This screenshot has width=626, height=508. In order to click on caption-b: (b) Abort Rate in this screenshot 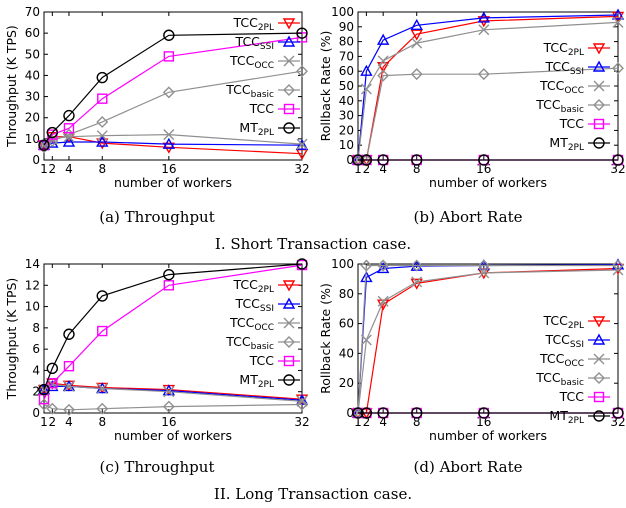, I will do `click(468, 217)`.